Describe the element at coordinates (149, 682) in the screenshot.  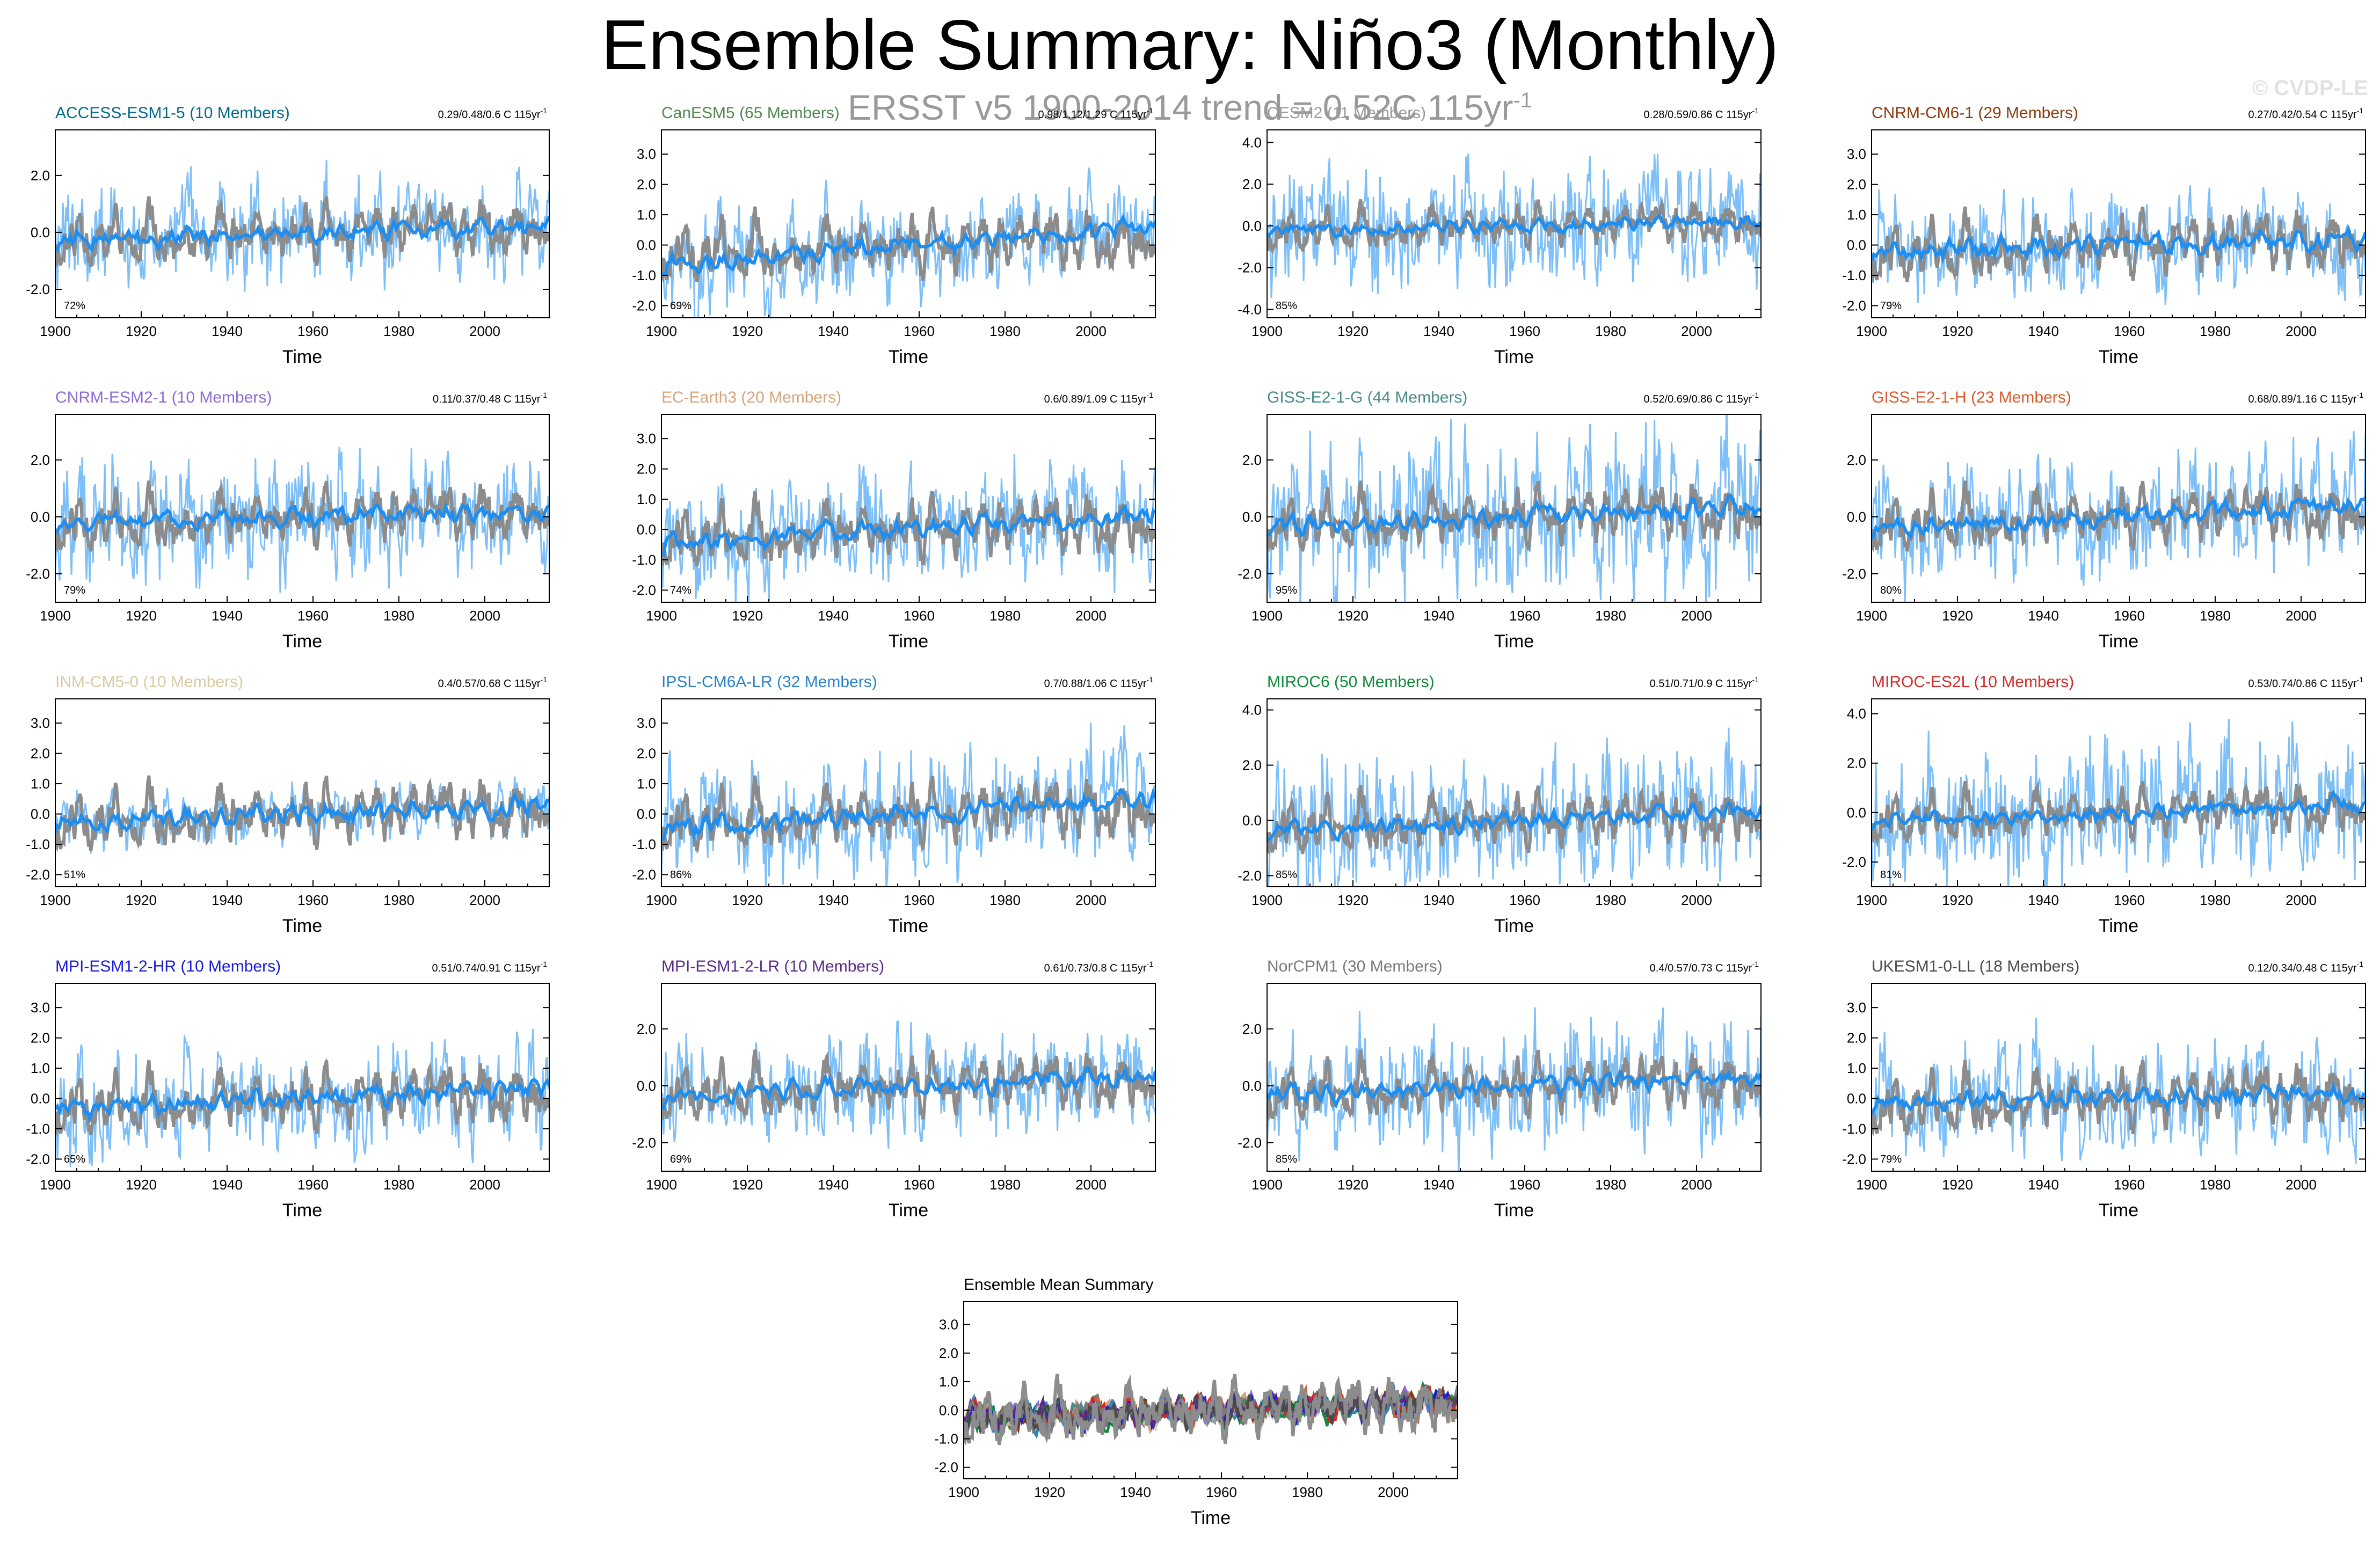
I see `panel-title: INM-CM5-0 (10 Members)` at that location.